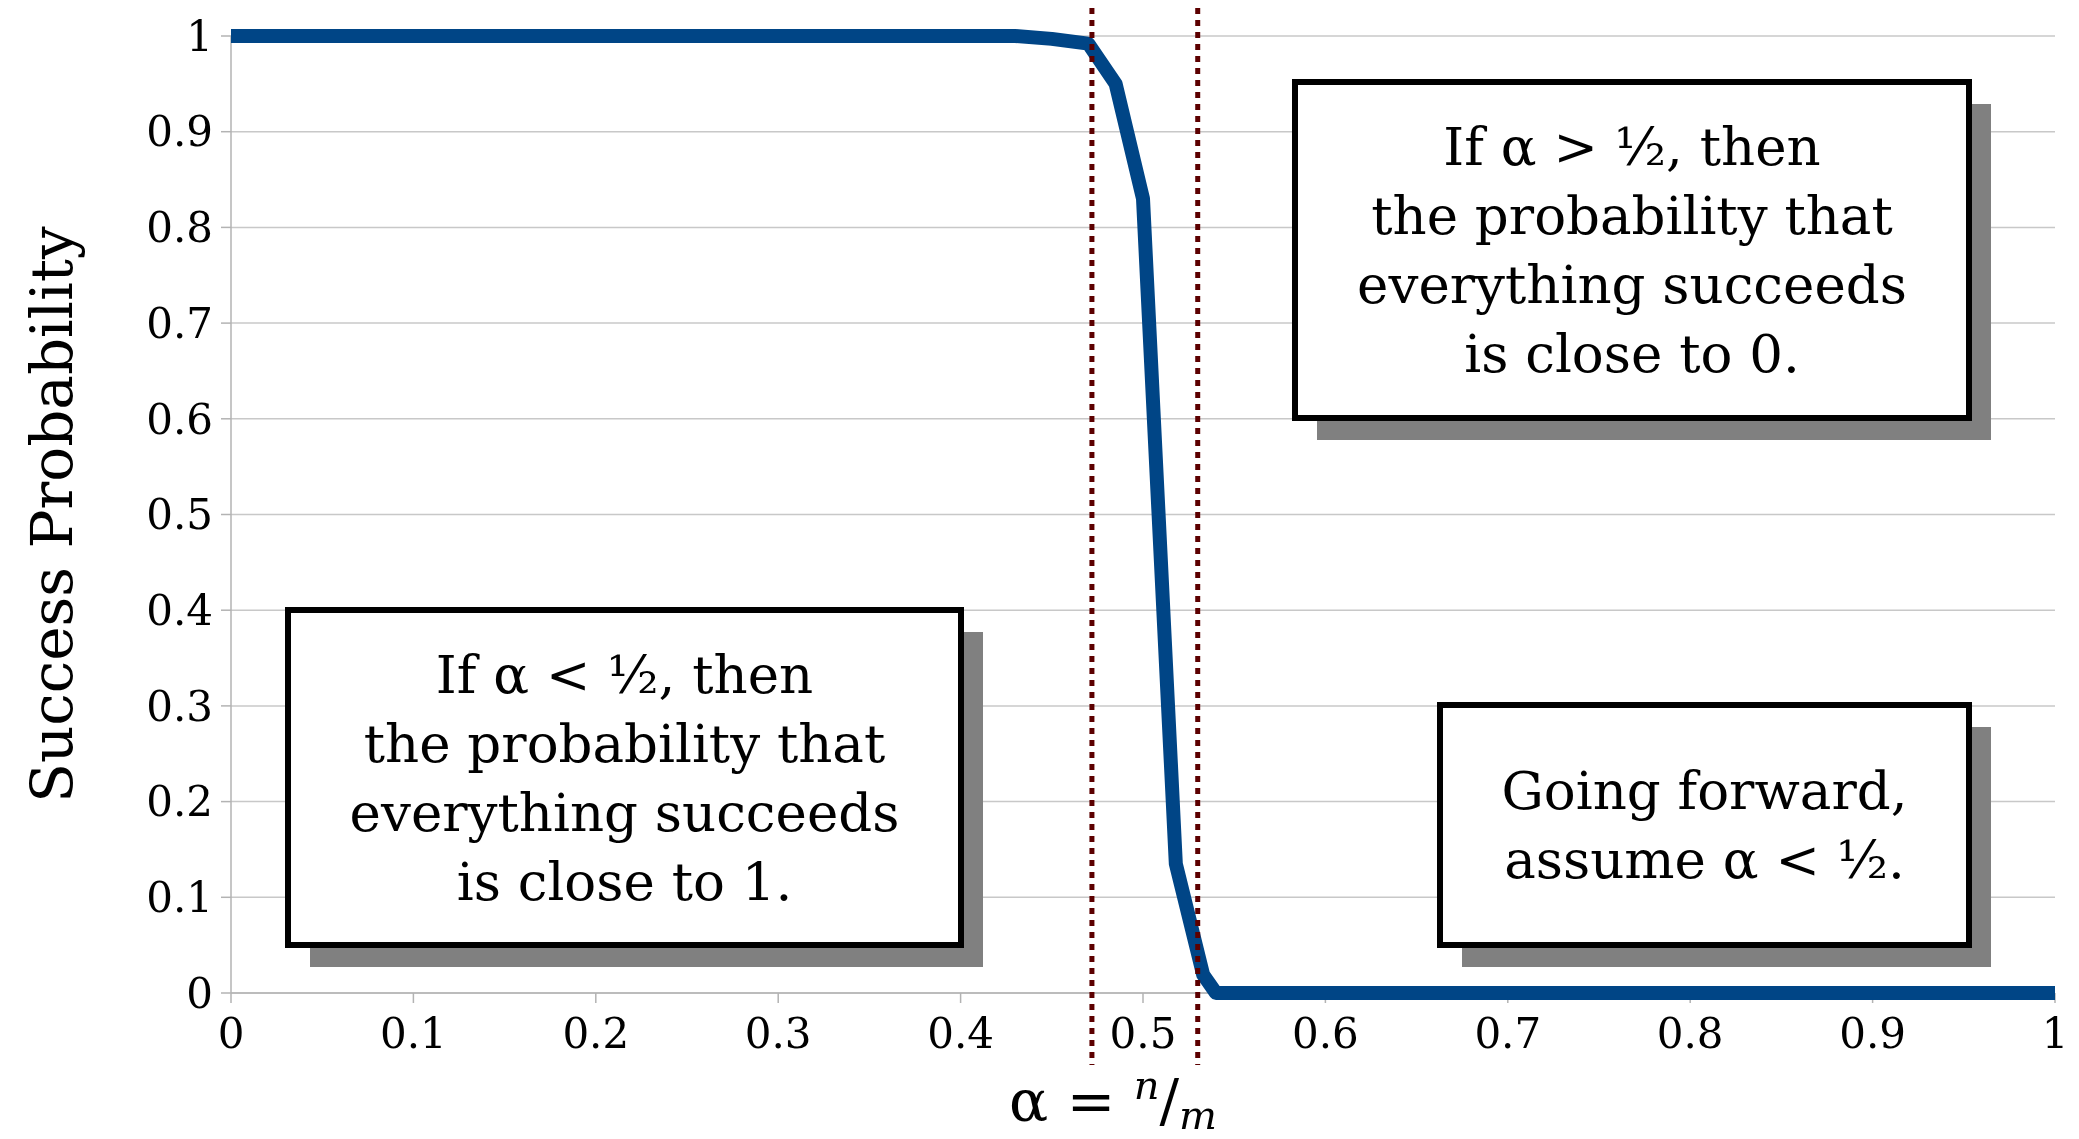 The width and height of the screenshot is (2079, 1139). Describe the element at coordinates (199, 36) in the screenshot. I see `y-tick-label: 1` at that location.